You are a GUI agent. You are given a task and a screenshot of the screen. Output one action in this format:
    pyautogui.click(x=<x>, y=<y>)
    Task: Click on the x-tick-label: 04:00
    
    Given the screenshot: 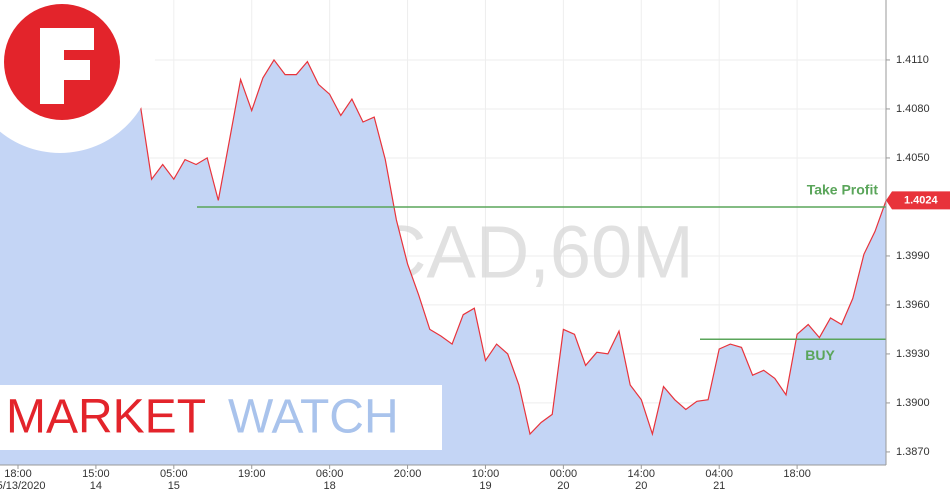 What is the action you would take?
    pyautogui.click(x=719, y=474)
    